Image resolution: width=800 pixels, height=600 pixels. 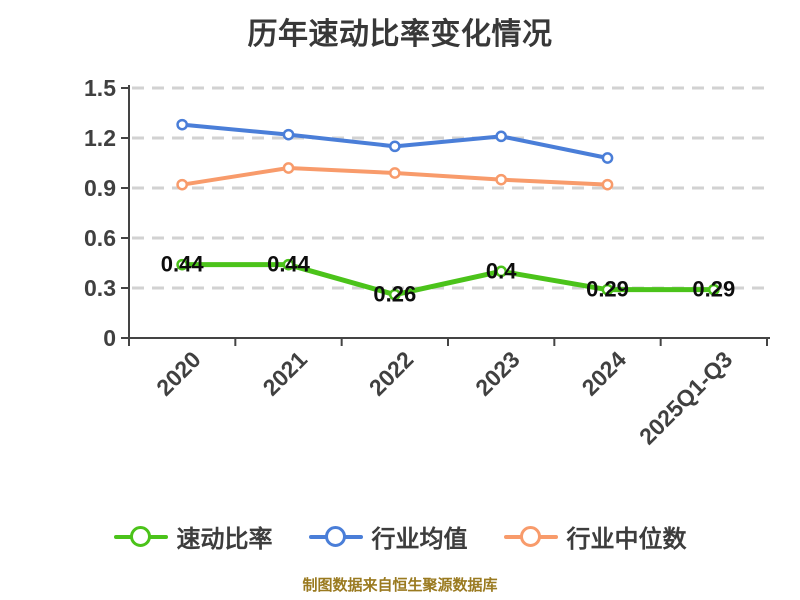 I want to click on y-axis-label: 0.6, so click(x=100, y=238).